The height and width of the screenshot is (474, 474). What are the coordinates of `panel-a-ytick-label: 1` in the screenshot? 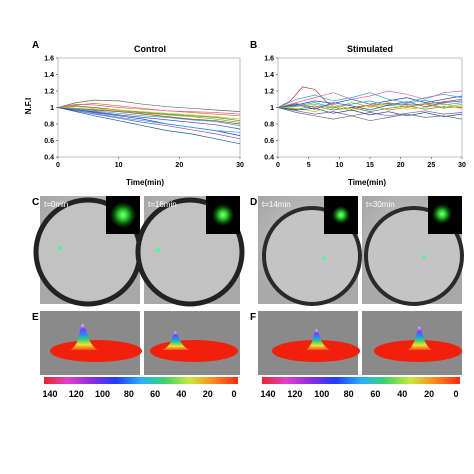 It's located at (52, 108).